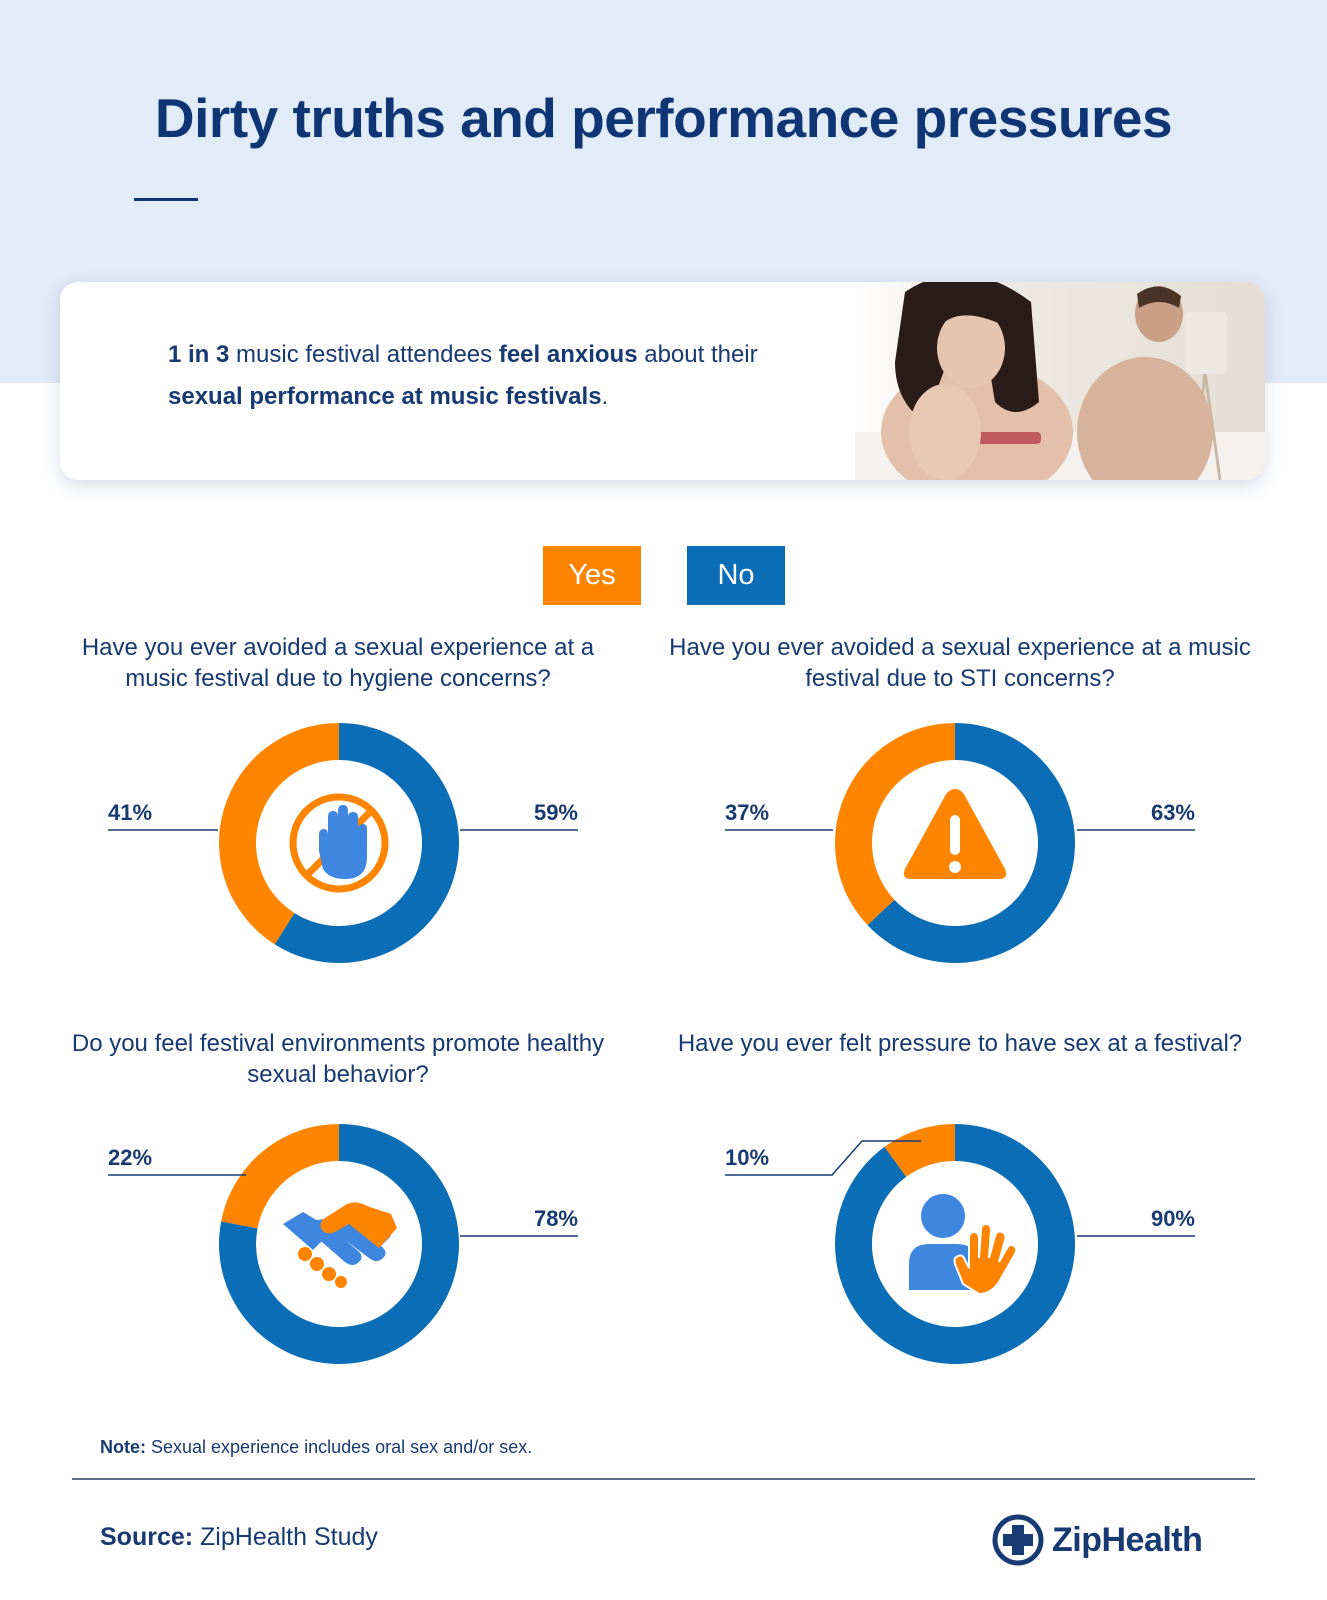  I want to click on couple-photo, so click(1060, 381).